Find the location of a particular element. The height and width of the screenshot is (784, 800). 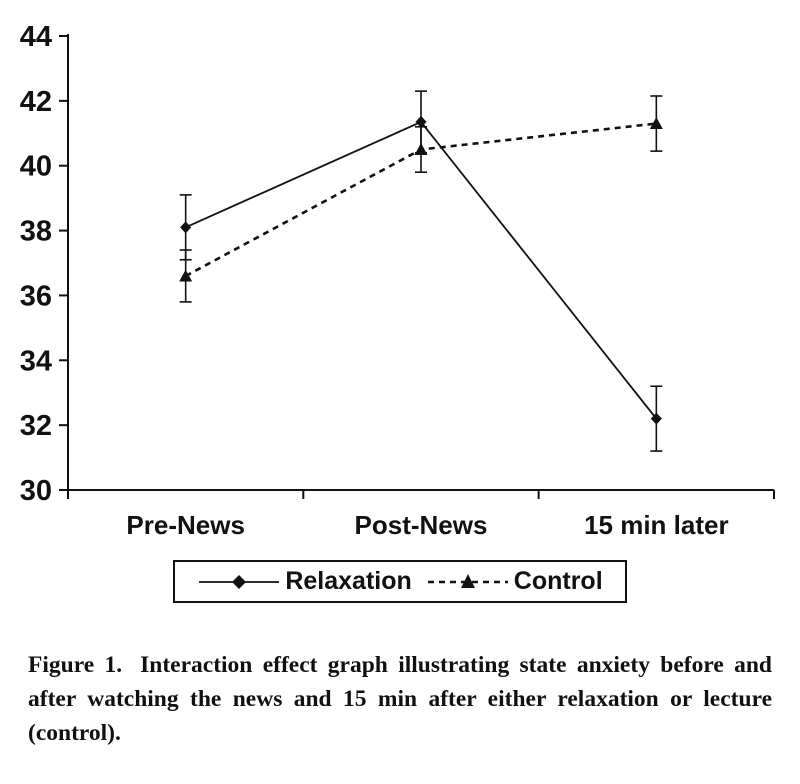

y-tick-label: 42 is located at coordinates (36, 102).